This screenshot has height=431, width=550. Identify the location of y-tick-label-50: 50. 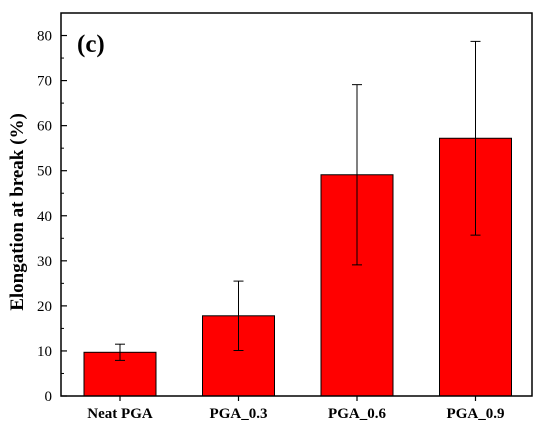
(44, 172).